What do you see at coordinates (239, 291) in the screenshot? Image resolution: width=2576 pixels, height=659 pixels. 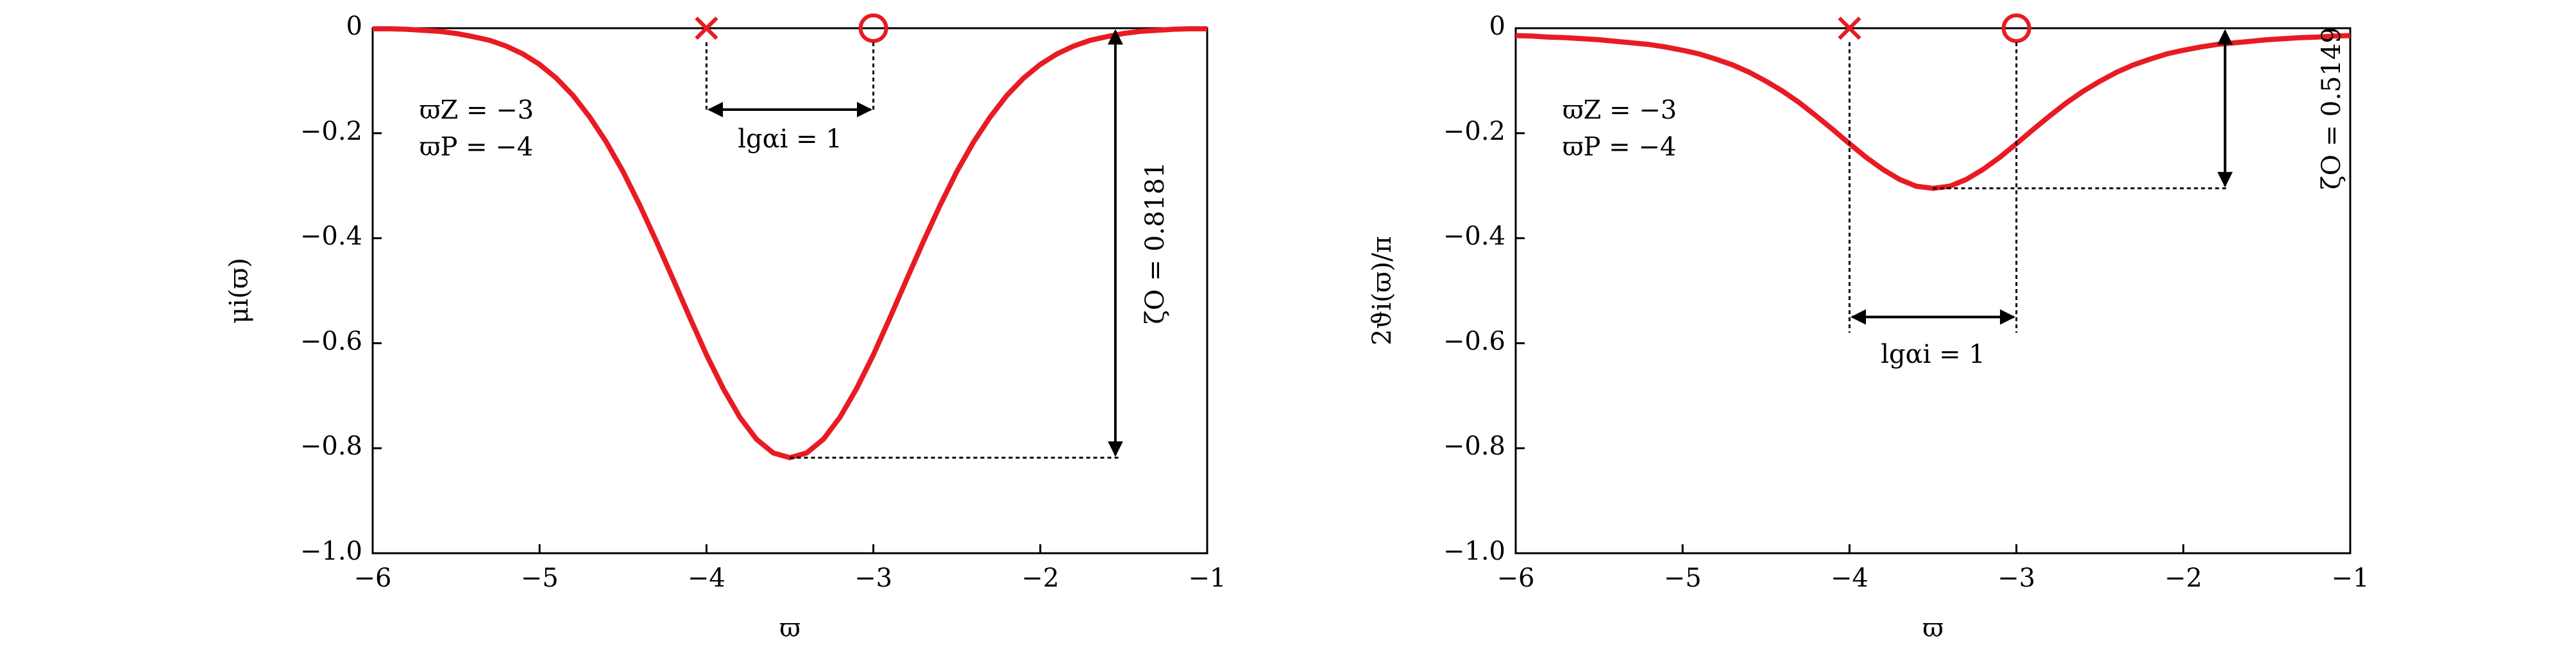 I see `y-axis-label: μi(ϖ)` at bounding box center [239, 291].